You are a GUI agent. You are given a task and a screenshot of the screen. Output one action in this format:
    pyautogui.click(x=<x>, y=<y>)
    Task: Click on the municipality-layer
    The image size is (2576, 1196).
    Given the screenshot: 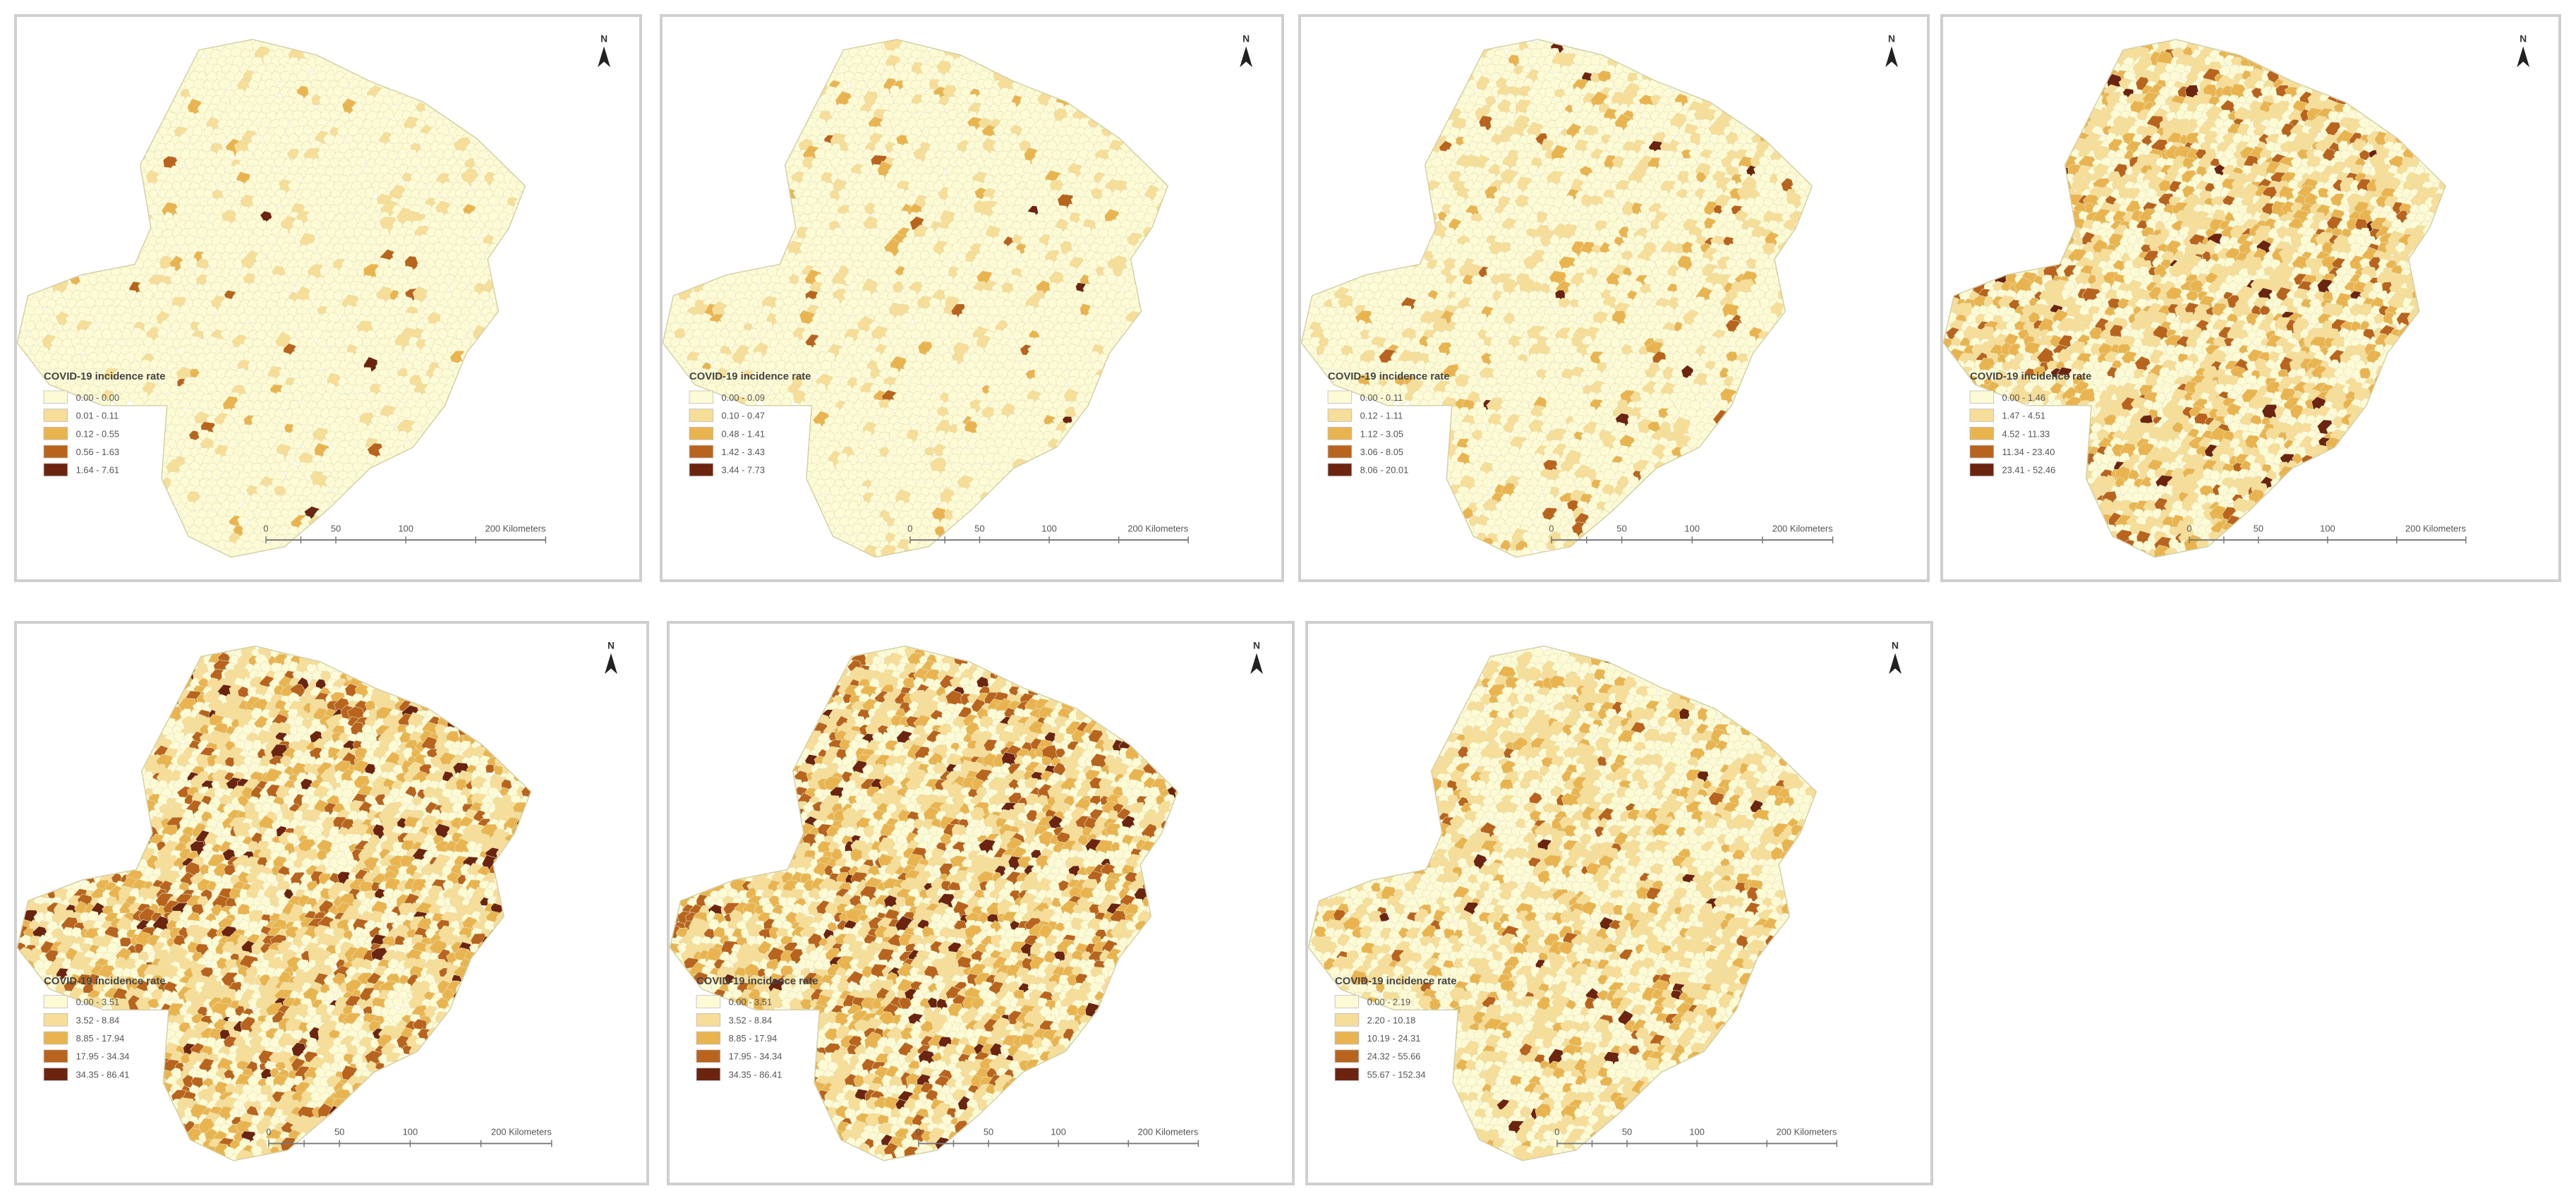 What is the action you would take?
    pyautogui.click(x=271, y=298)
    